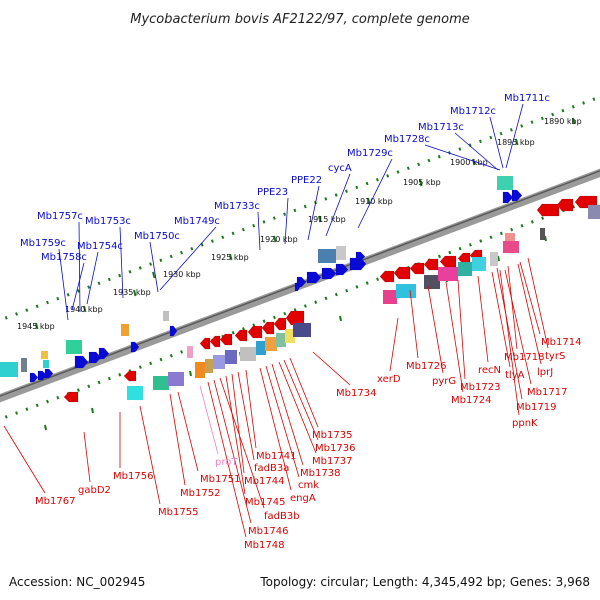  What do you see at coordinates (555, 356) in the screenshot?
I see `reverse-gene-label: tyrS` at bounding box center [555, 356].